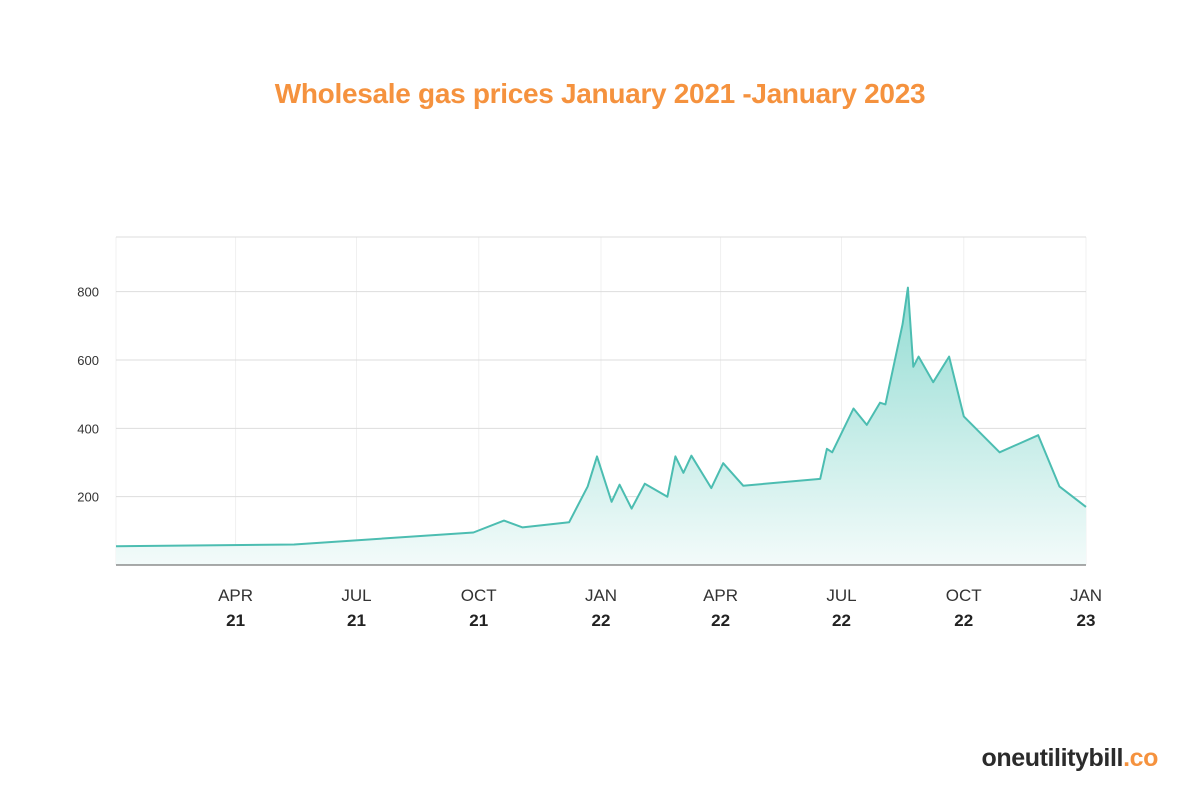 The image size is (1200, 800). What do you see at coordinates (88, 497) in the screenshot?
I see `y-tick-label: 200` at bounding box center [88, 497].